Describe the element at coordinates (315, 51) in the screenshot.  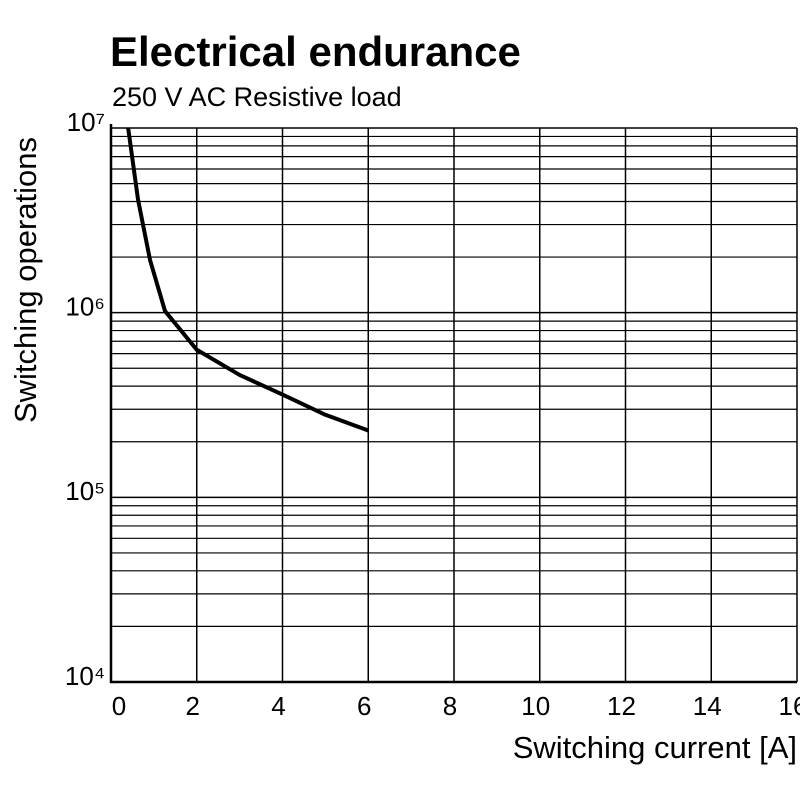
I see `chart-title: Electrical endurance` at that location.